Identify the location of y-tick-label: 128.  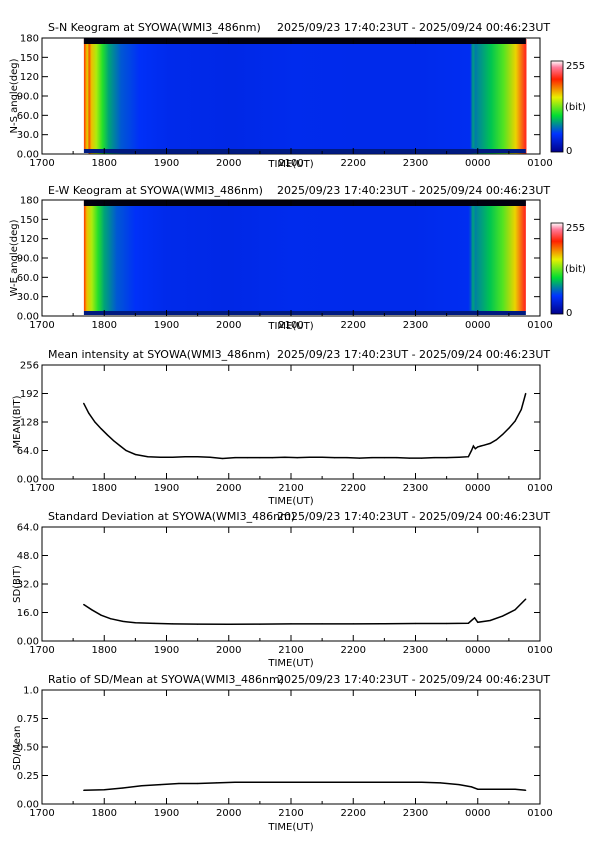
(29, 423).